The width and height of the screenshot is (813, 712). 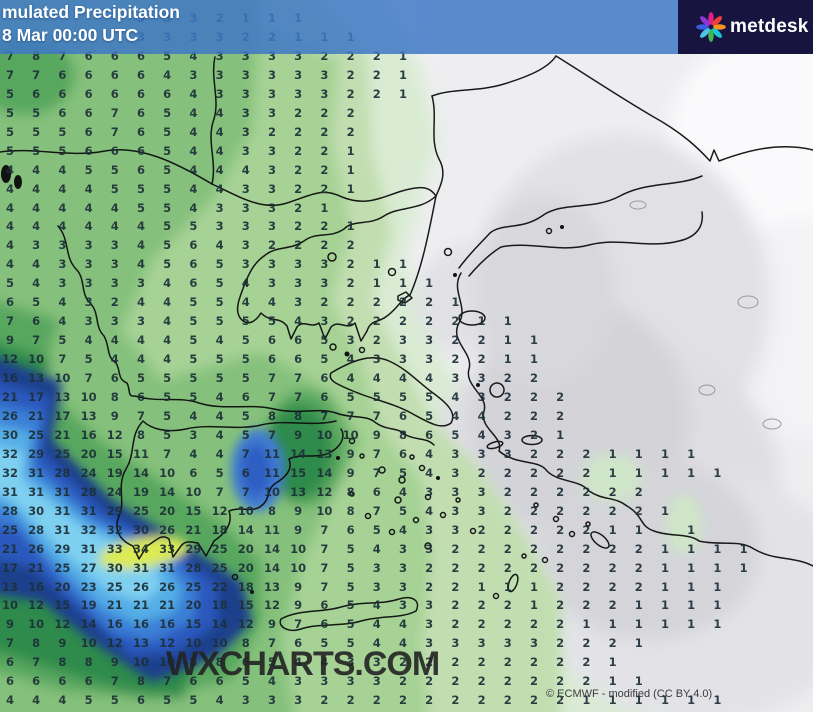 What do you see at coordinates (219, 586) in the screenshot?
I see `precip-value: 22` at bounding box center [219, 586].